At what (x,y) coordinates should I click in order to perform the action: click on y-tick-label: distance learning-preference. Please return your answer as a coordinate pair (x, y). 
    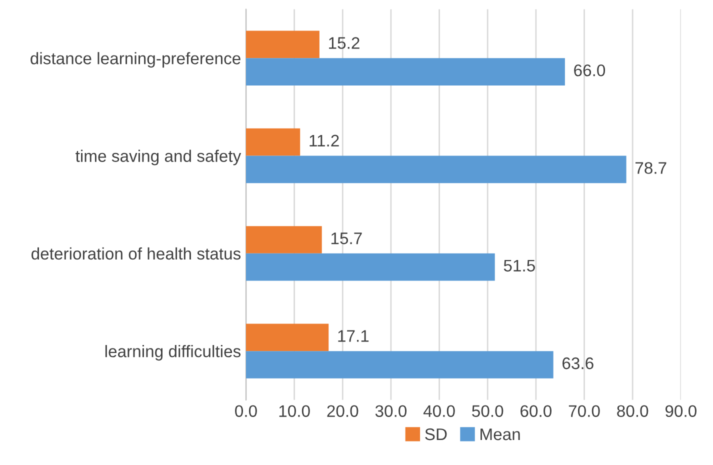
    Looking at the image, I should click on (135, 60).